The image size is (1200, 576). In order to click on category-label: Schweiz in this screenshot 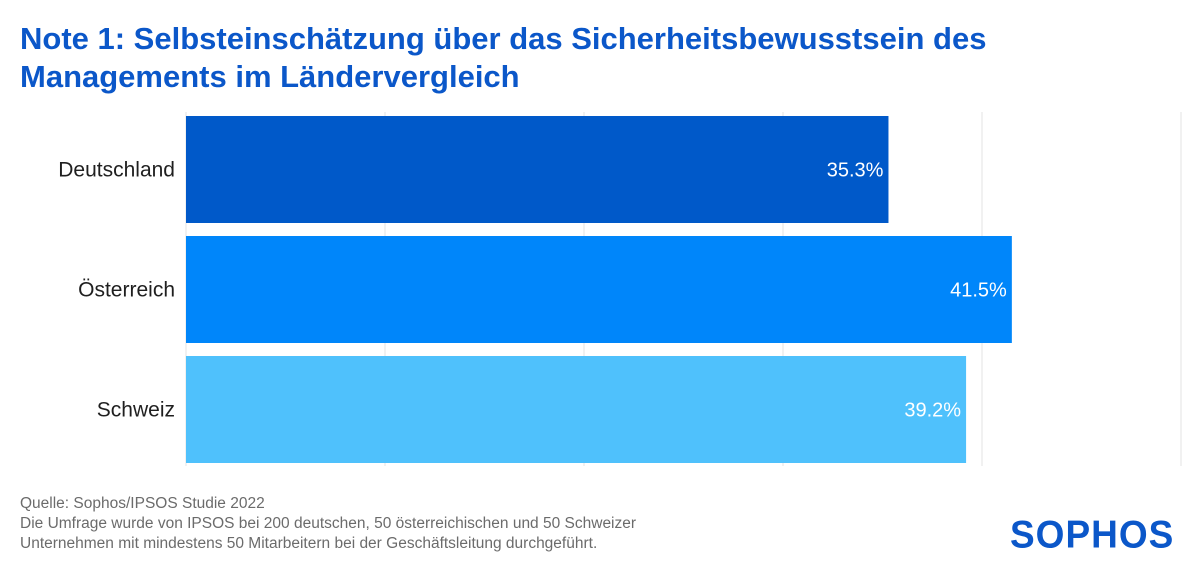, I will do `click(136, 410)`.